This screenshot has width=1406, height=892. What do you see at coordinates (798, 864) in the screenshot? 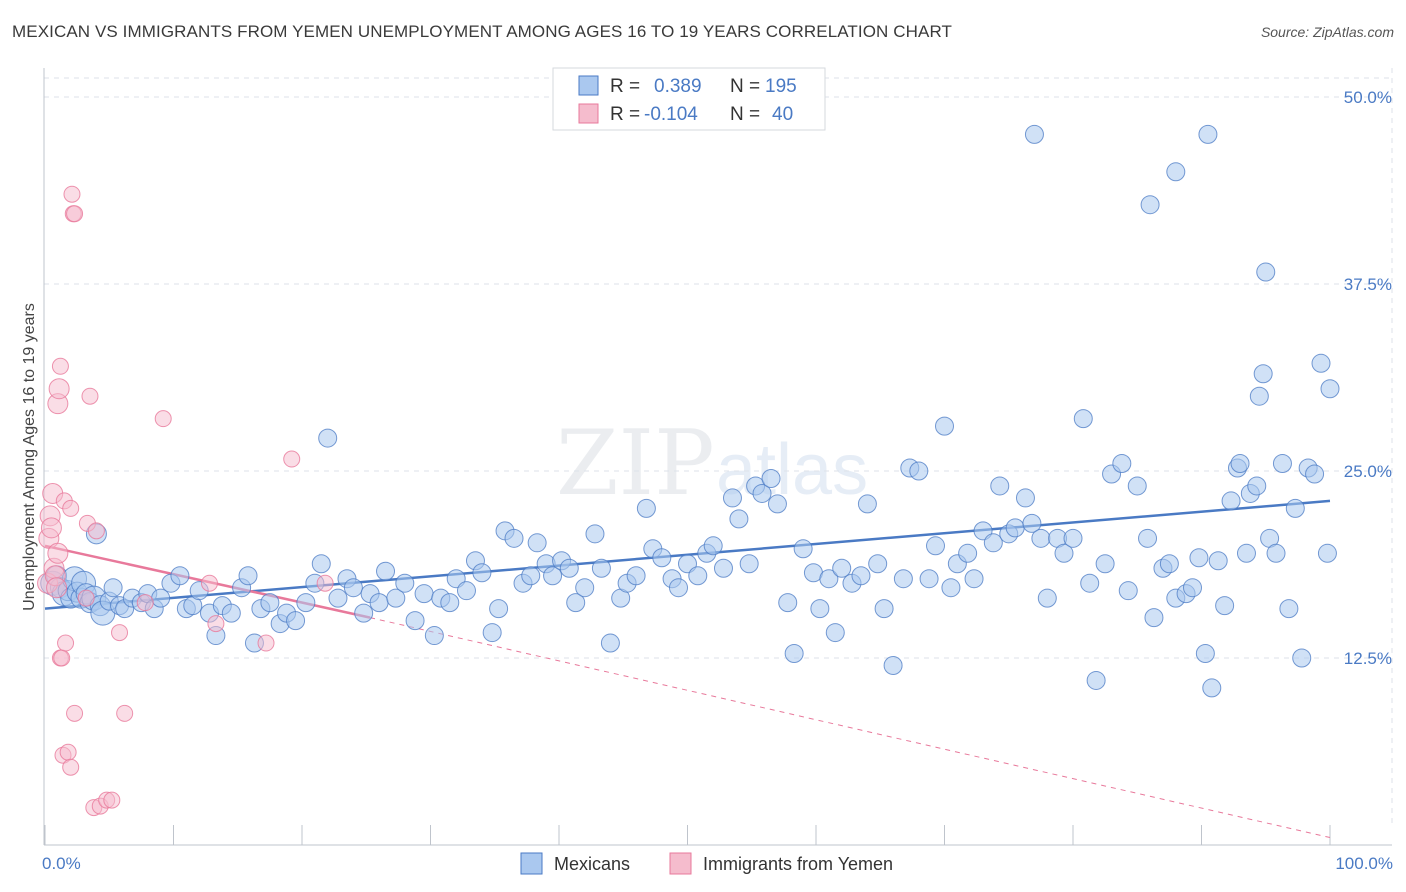
I see `bottom-legend-yemen: Immigrants from Yemen` at bounding box center [798, 864].